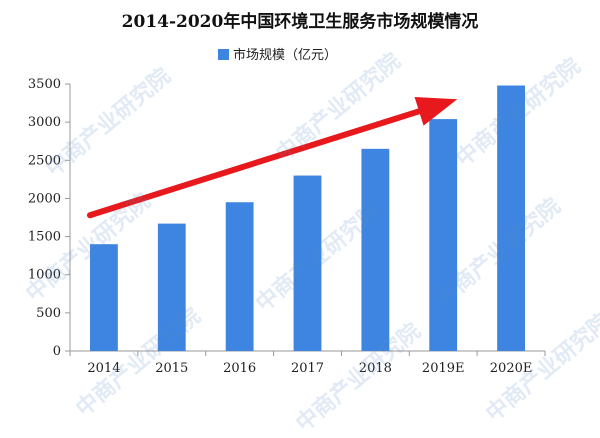 Image resolution: width=600 pixels, height=438 pixels. Describe the element at coordinates (239, 368) in the screenshot. I see `x-tick-label: 2016` at that location.